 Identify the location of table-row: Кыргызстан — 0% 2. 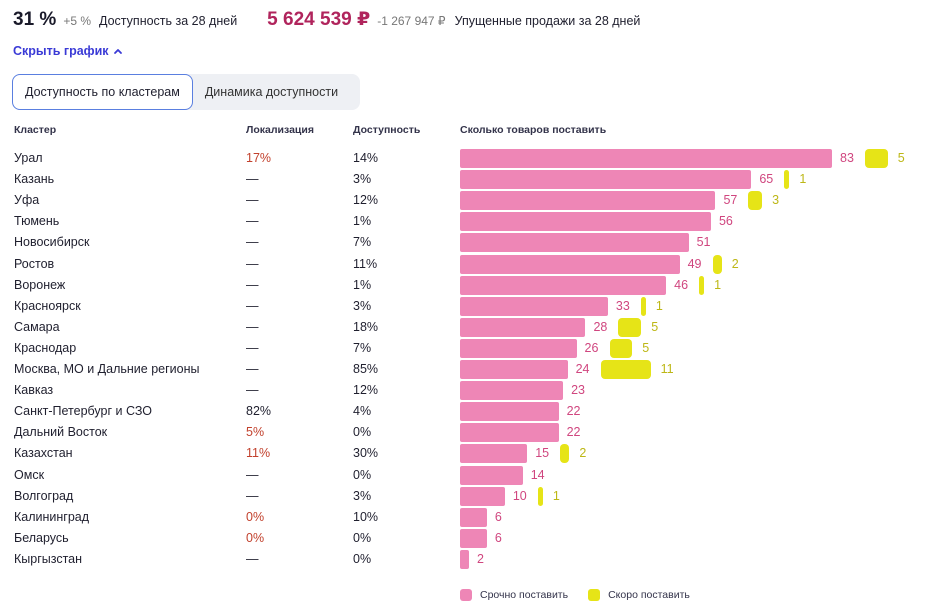
(466, 559).